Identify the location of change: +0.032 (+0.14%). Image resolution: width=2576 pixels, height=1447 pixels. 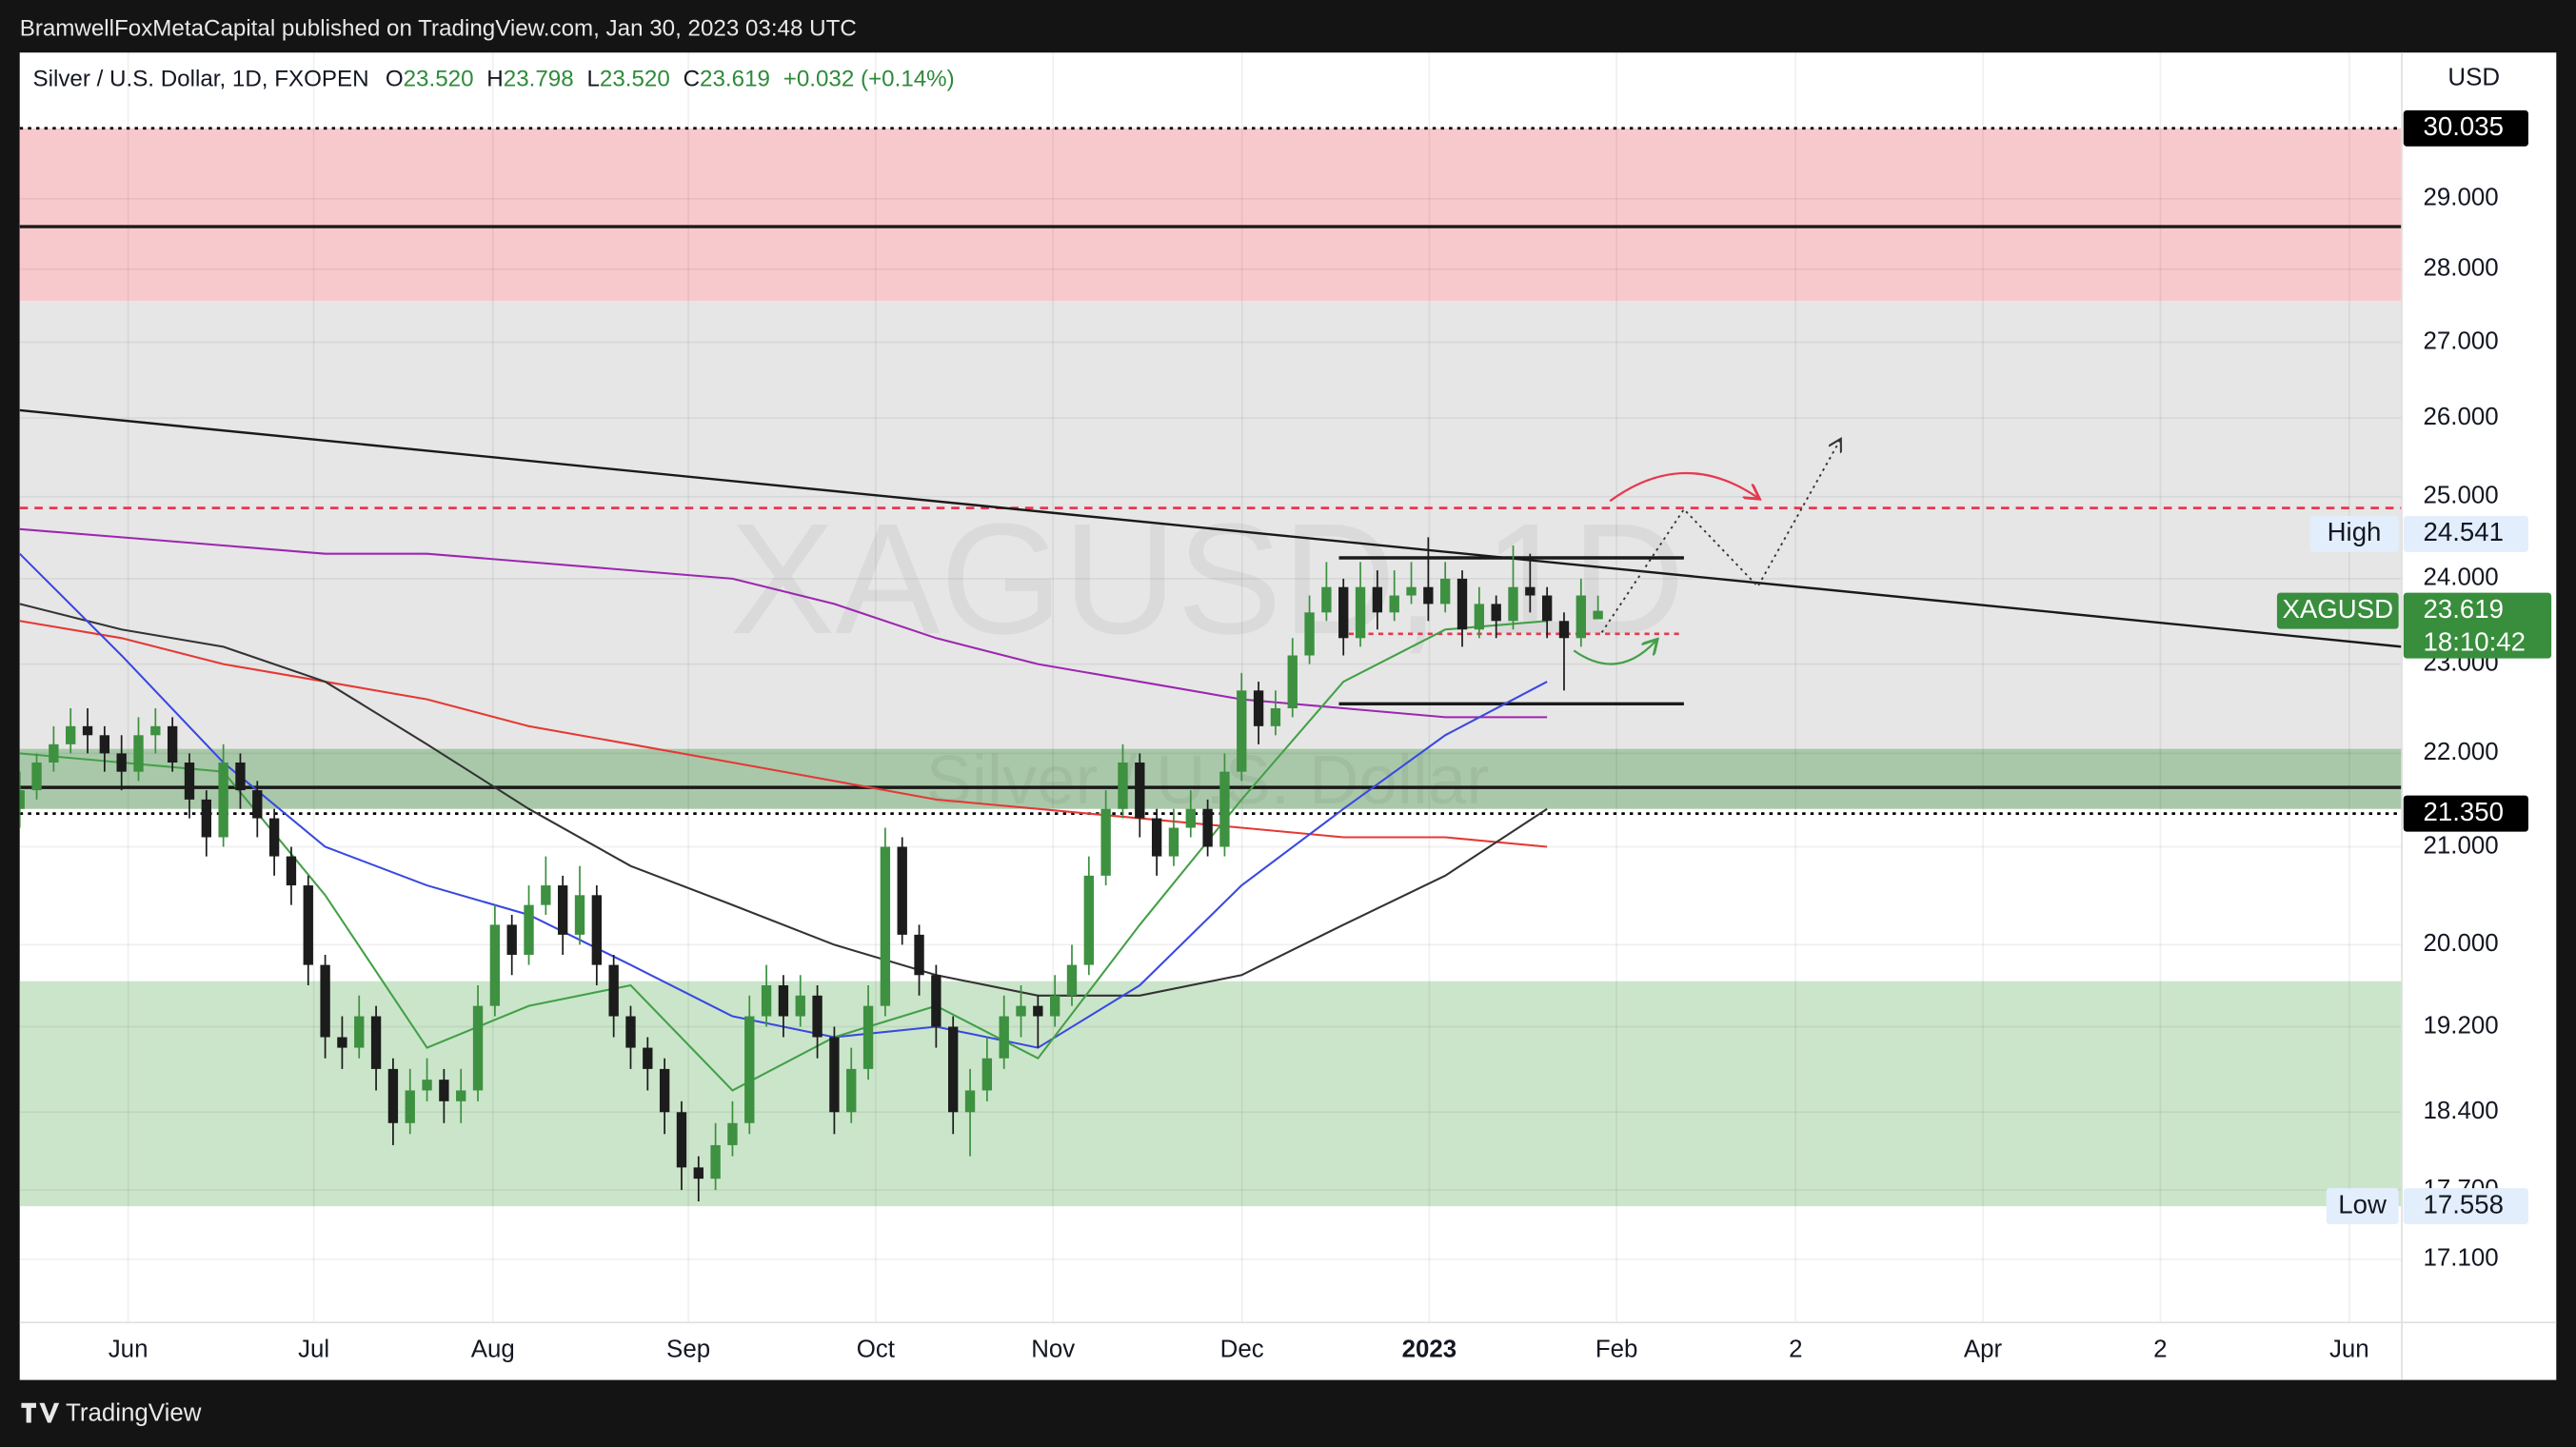
(869, 79).